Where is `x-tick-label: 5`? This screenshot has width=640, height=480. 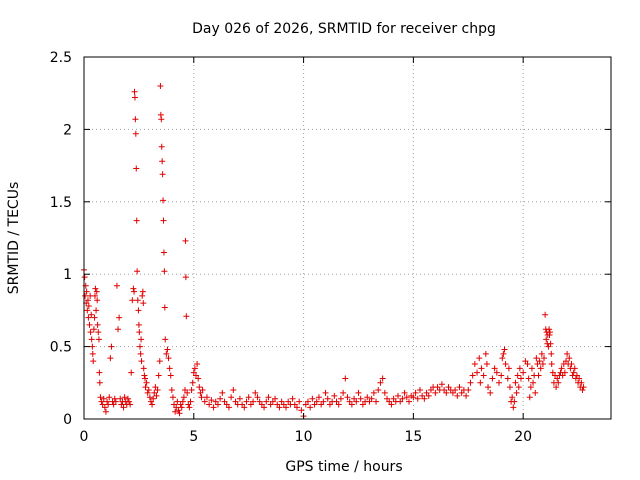 x-tick-label: 5 is located at coordinates (193, 437).